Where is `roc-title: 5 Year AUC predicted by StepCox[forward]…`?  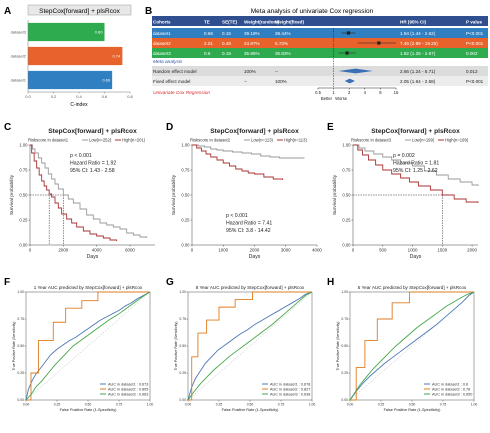
roc-title: 5 Year AUC predicted by StepCox[forward]… is located at coordinates (412, 287).